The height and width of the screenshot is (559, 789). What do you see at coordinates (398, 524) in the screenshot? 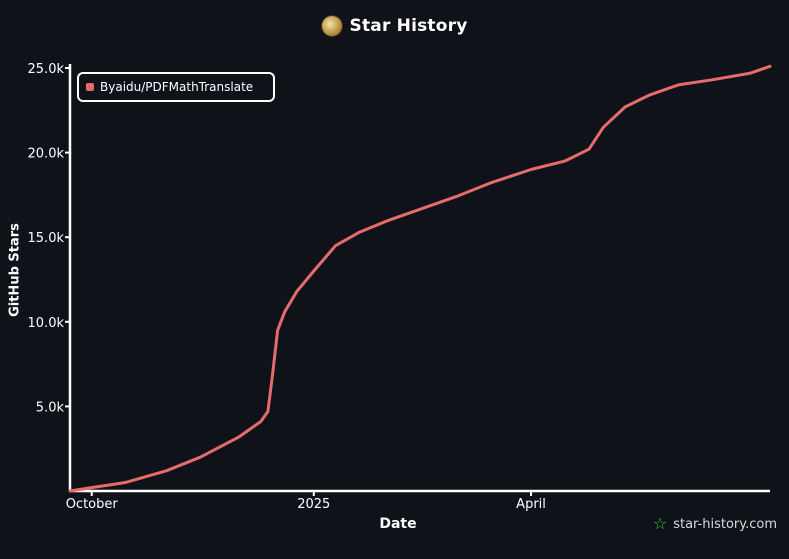
I see `x-axis-label: Date` at bounding box center [398, 524].